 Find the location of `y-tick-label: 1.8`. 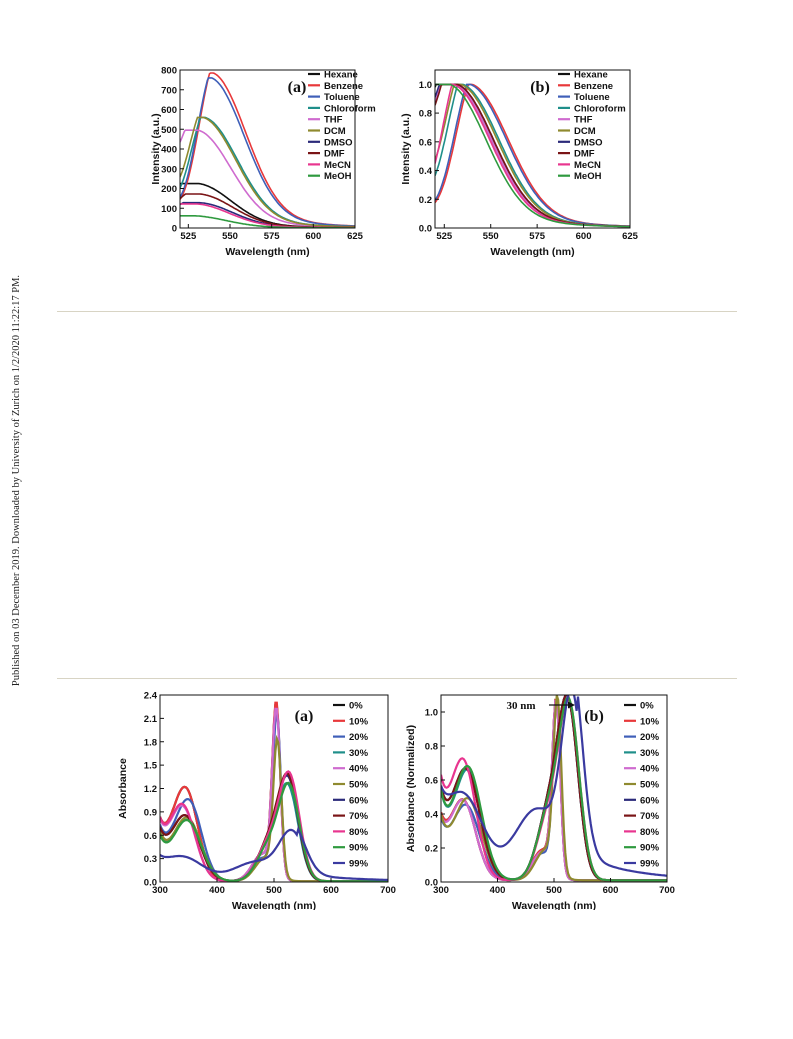

y-tick-label: 1.8 is located at coordinates (150, 742).